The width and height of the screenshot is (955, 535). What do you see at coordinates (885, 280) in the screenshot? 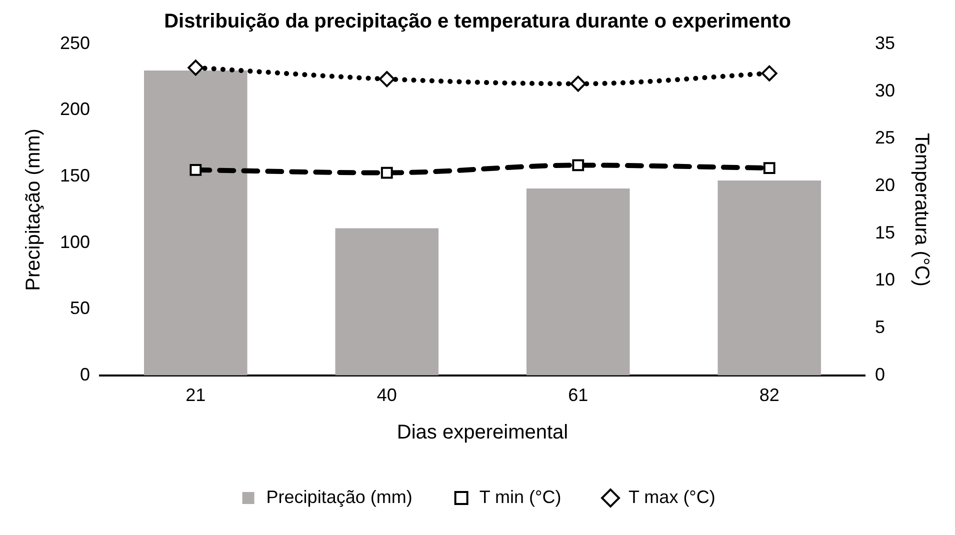
I see `y2-tick-label: 10` at bounding box center [885, 280].